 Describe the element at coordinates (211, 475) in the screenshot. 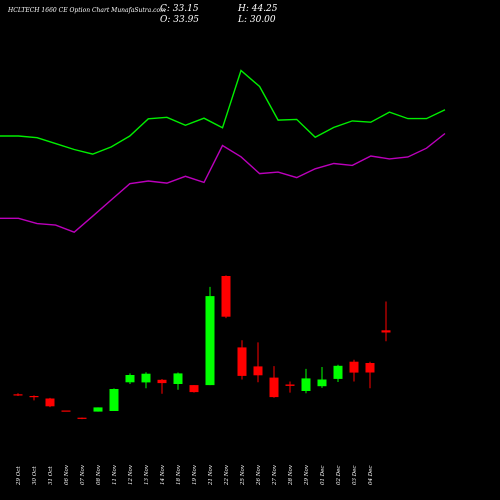

I see `x-tick-label: 21 Nov` at that location.